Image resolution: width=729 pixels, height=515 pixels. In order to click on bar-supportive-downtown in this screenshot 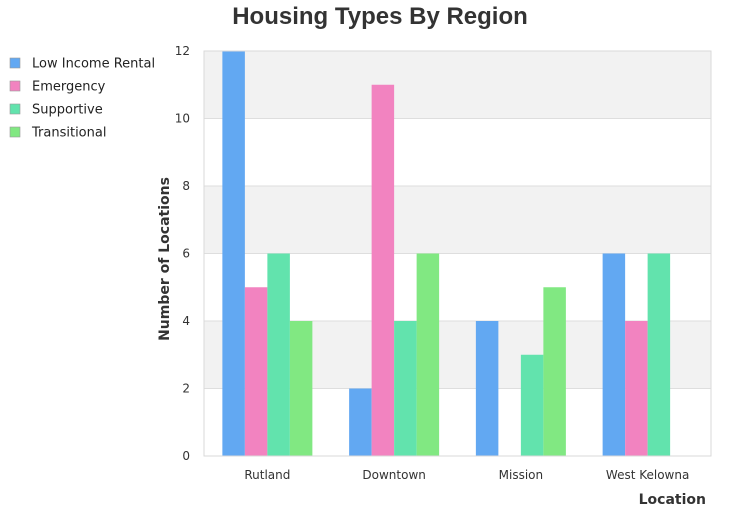, I will do `click(405, 388)`.